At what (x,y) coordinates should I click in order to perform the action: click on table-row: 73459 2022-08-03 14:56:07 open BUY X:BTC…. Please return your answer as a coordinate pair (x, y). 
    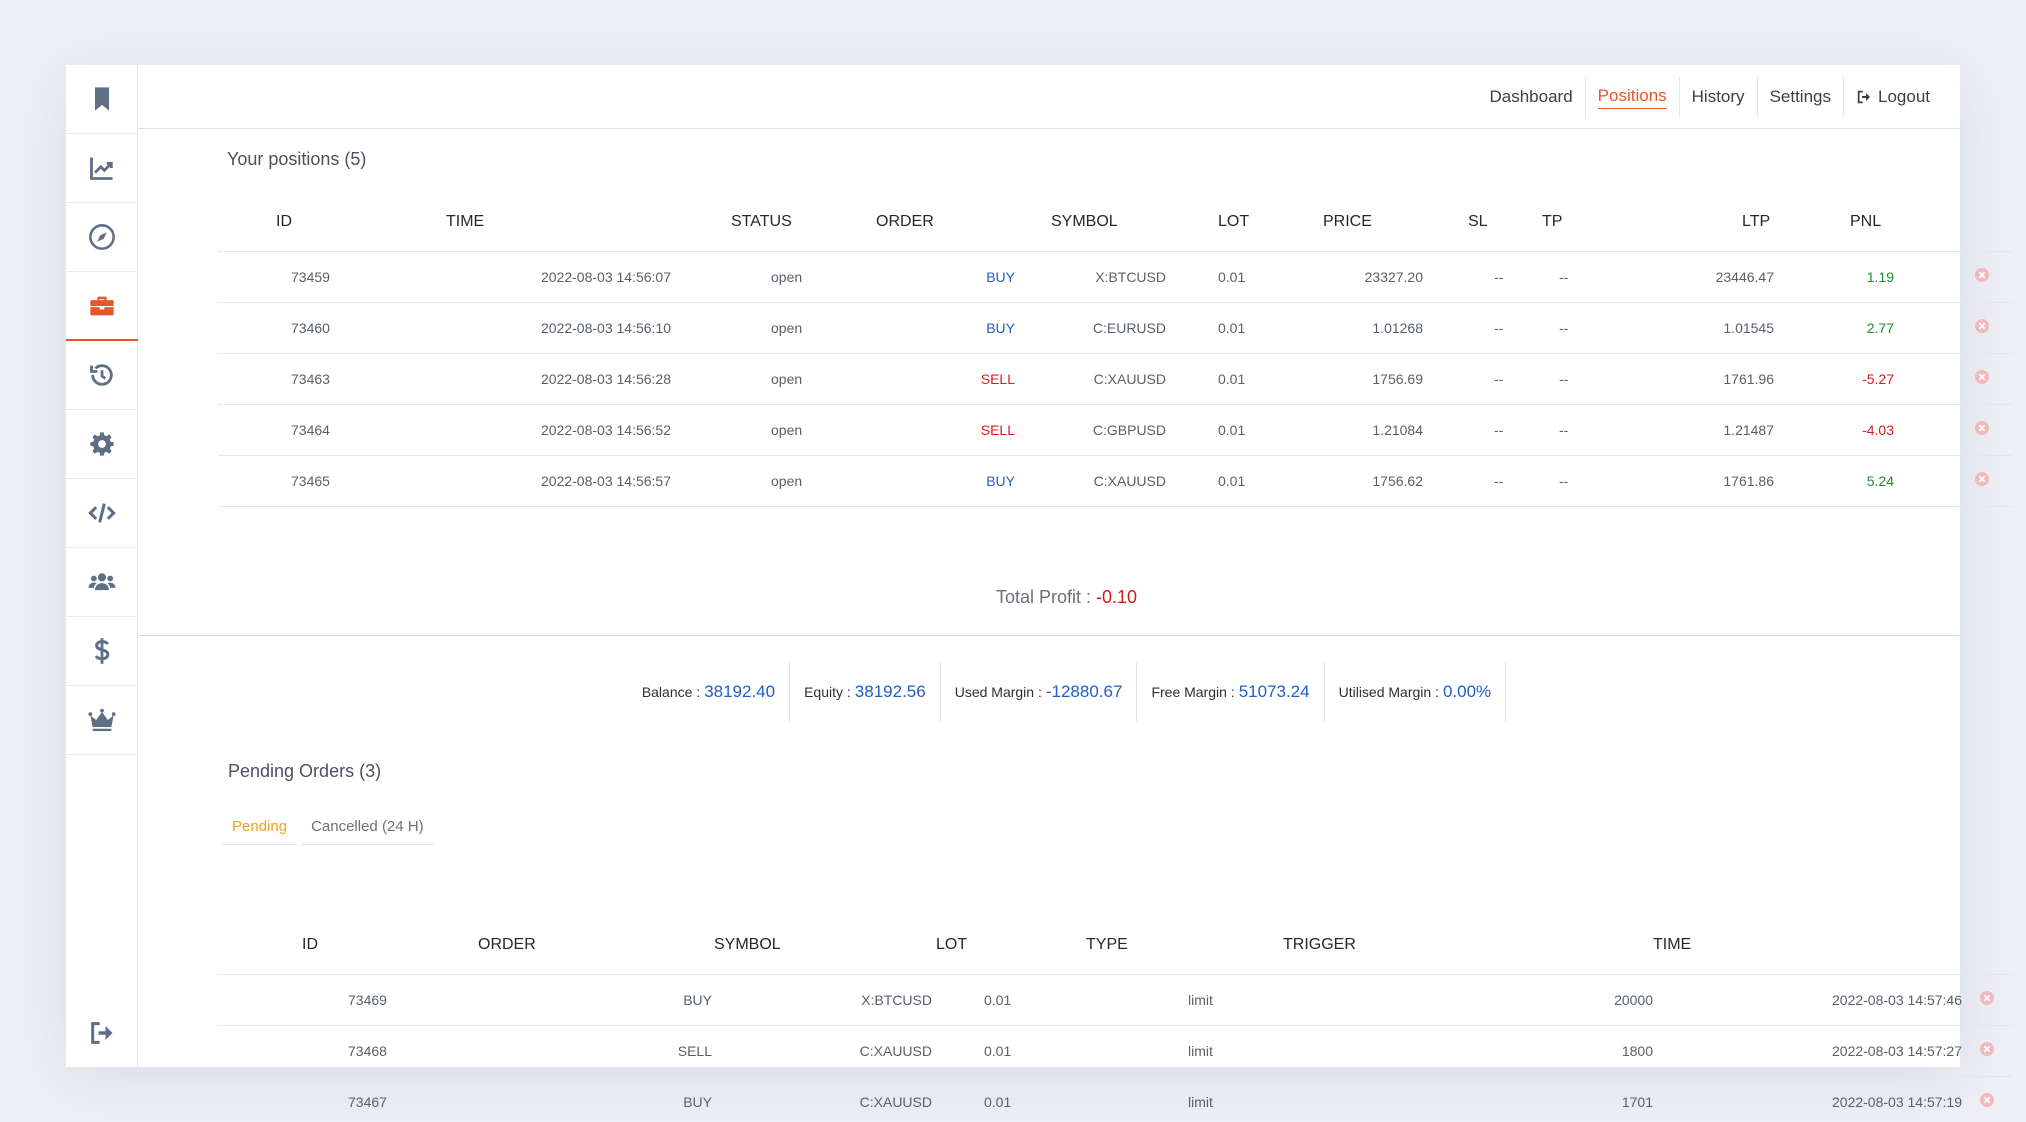
    Looking at the image, I should click on (1115, 277).